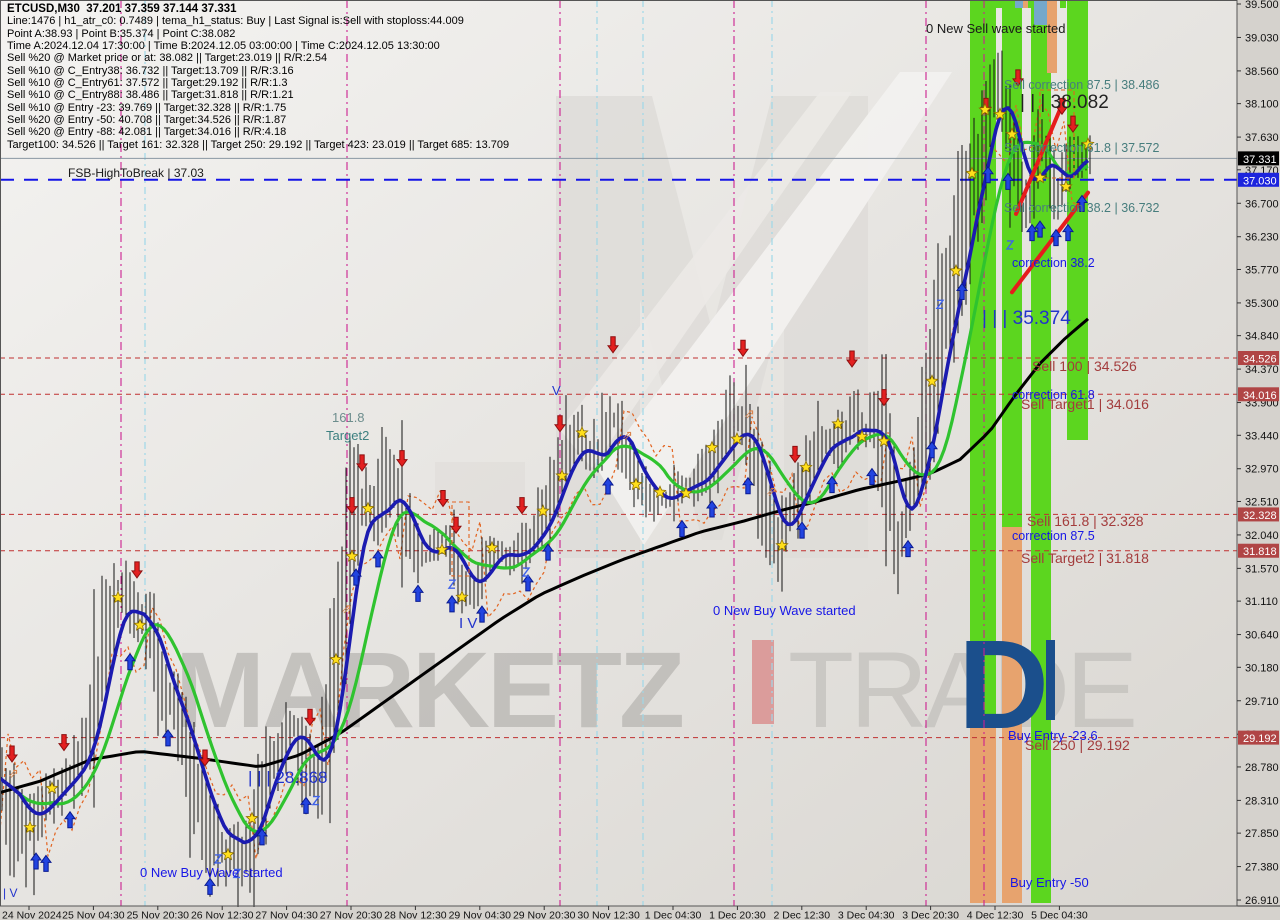 The width and height of the screenshot is (1280, 920). I want to click on axis-price-label: 38.100, so click(1262, 105).